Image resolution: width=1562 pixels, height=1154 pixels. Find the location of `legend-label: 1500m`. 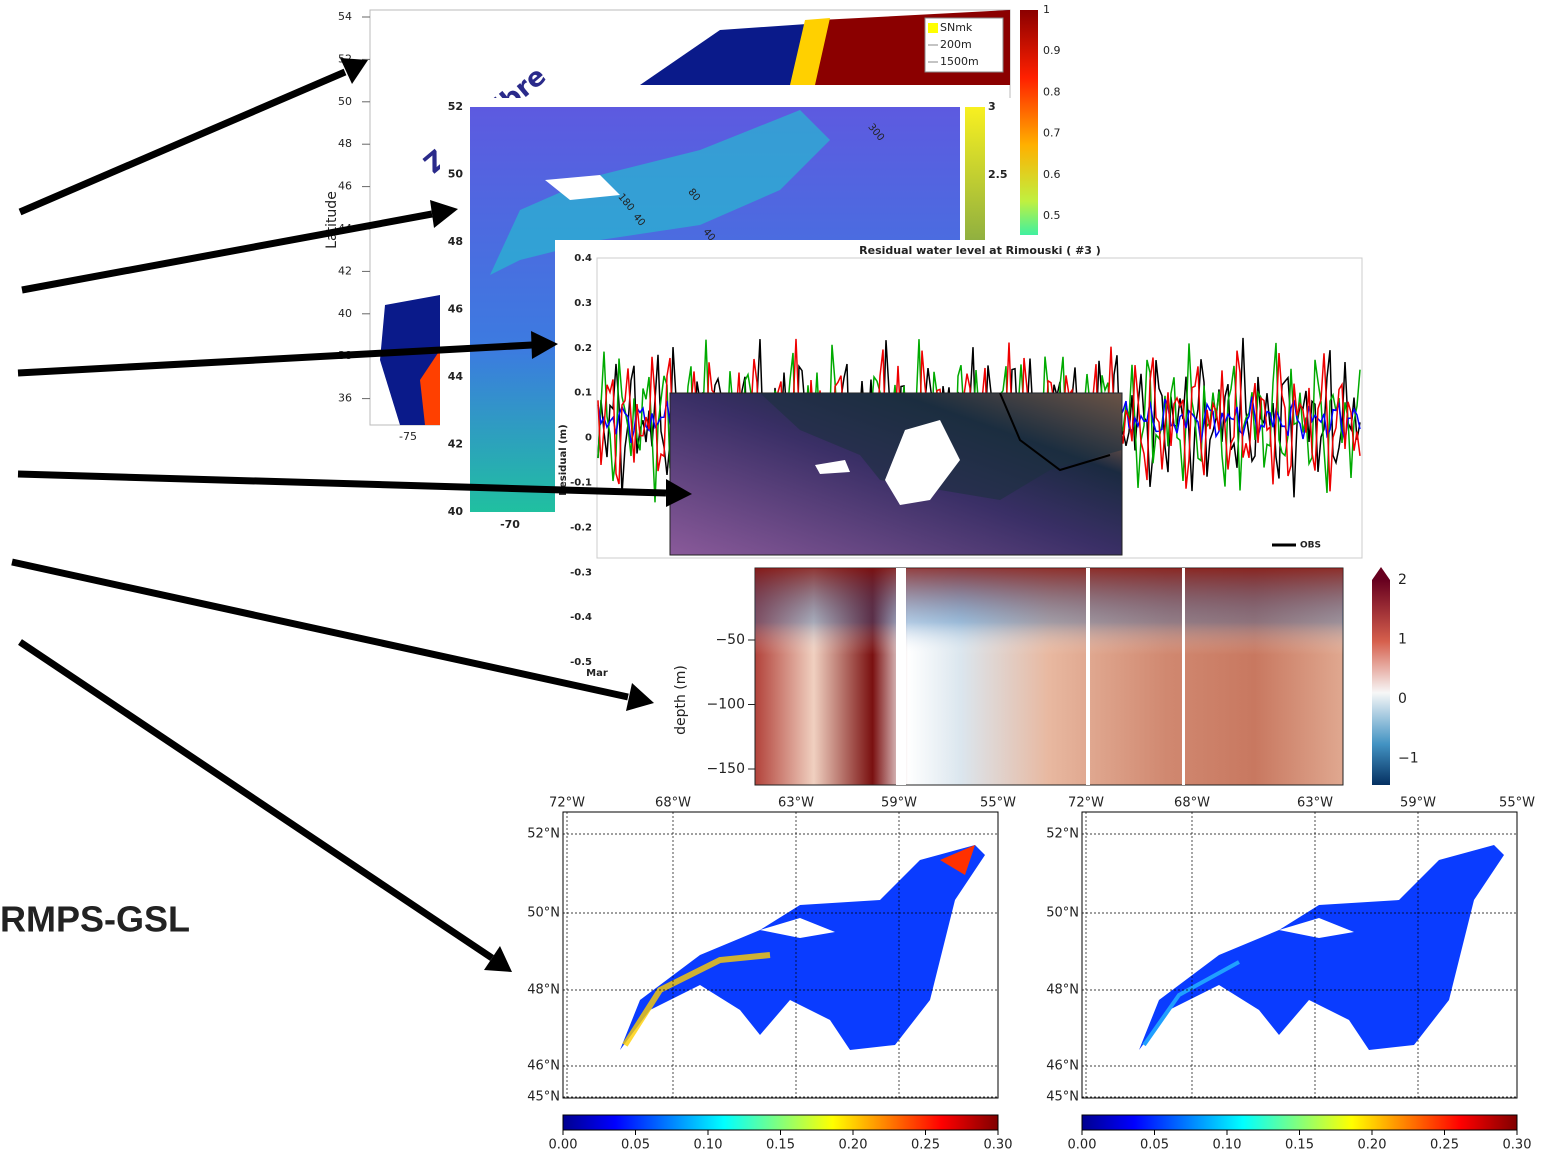

legend-label: 1500m is located at coordinates (959, 61).